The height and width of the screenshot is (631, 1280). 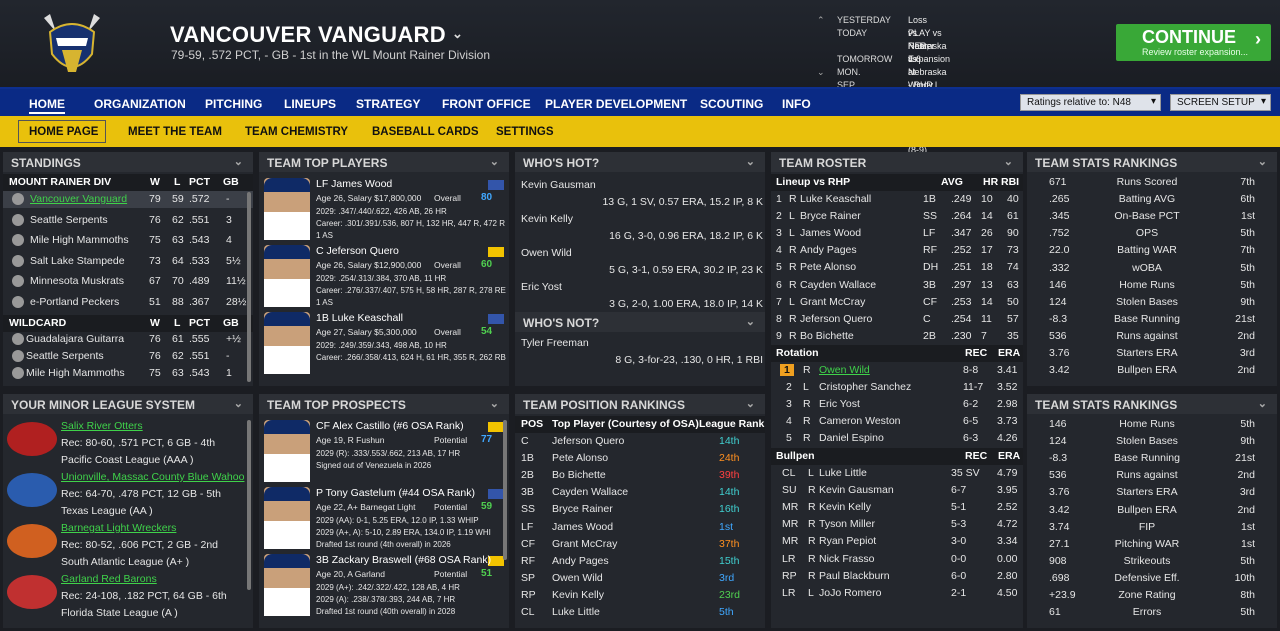 I want to click on stat-label: Home Runs, so click(x=1147, y=424).